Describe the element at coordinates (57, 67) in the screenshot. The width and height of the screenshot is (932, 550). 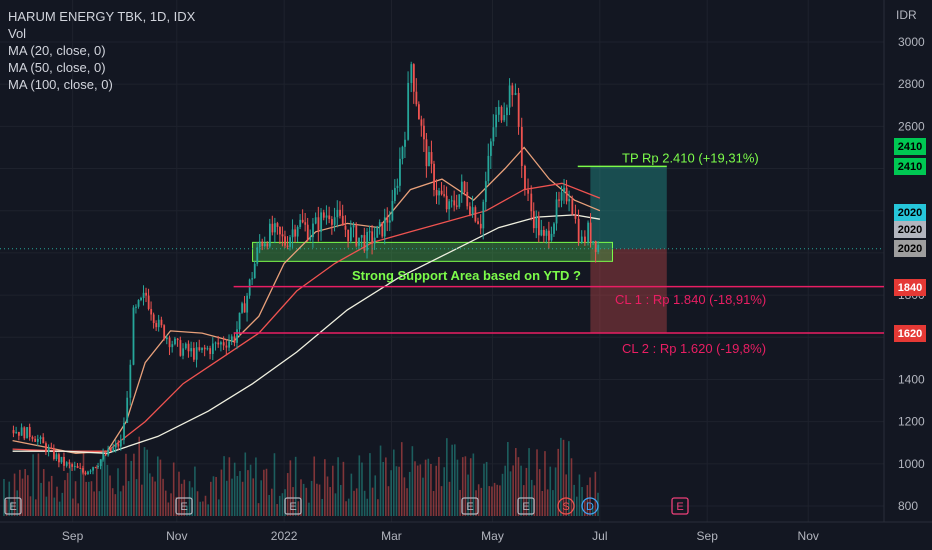
I see `legend-ma50: MA (50, close, 0)` at that location.